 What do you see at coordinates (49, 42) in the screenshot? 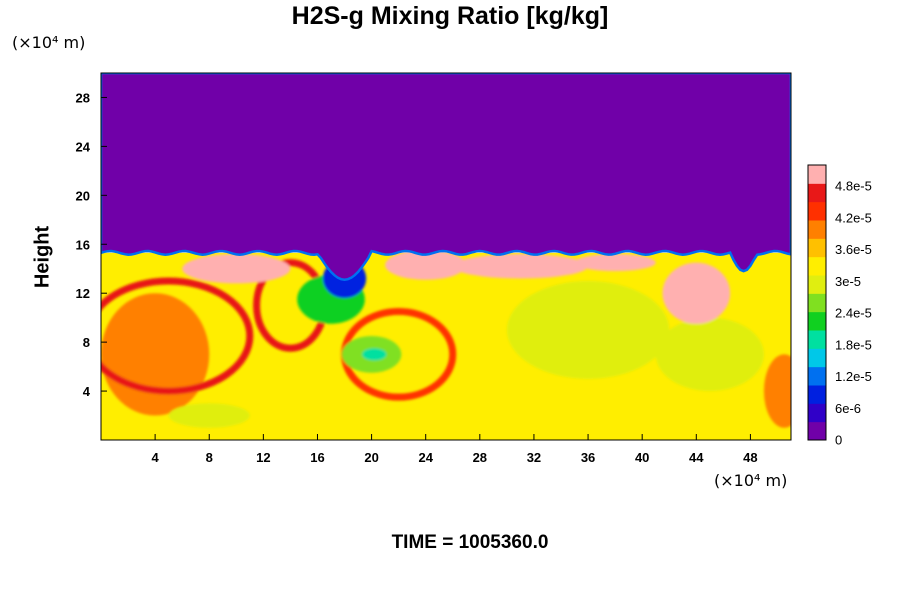
I see `y-axis-unit: (×10⁴ m)` at bounding box center [49, 42].